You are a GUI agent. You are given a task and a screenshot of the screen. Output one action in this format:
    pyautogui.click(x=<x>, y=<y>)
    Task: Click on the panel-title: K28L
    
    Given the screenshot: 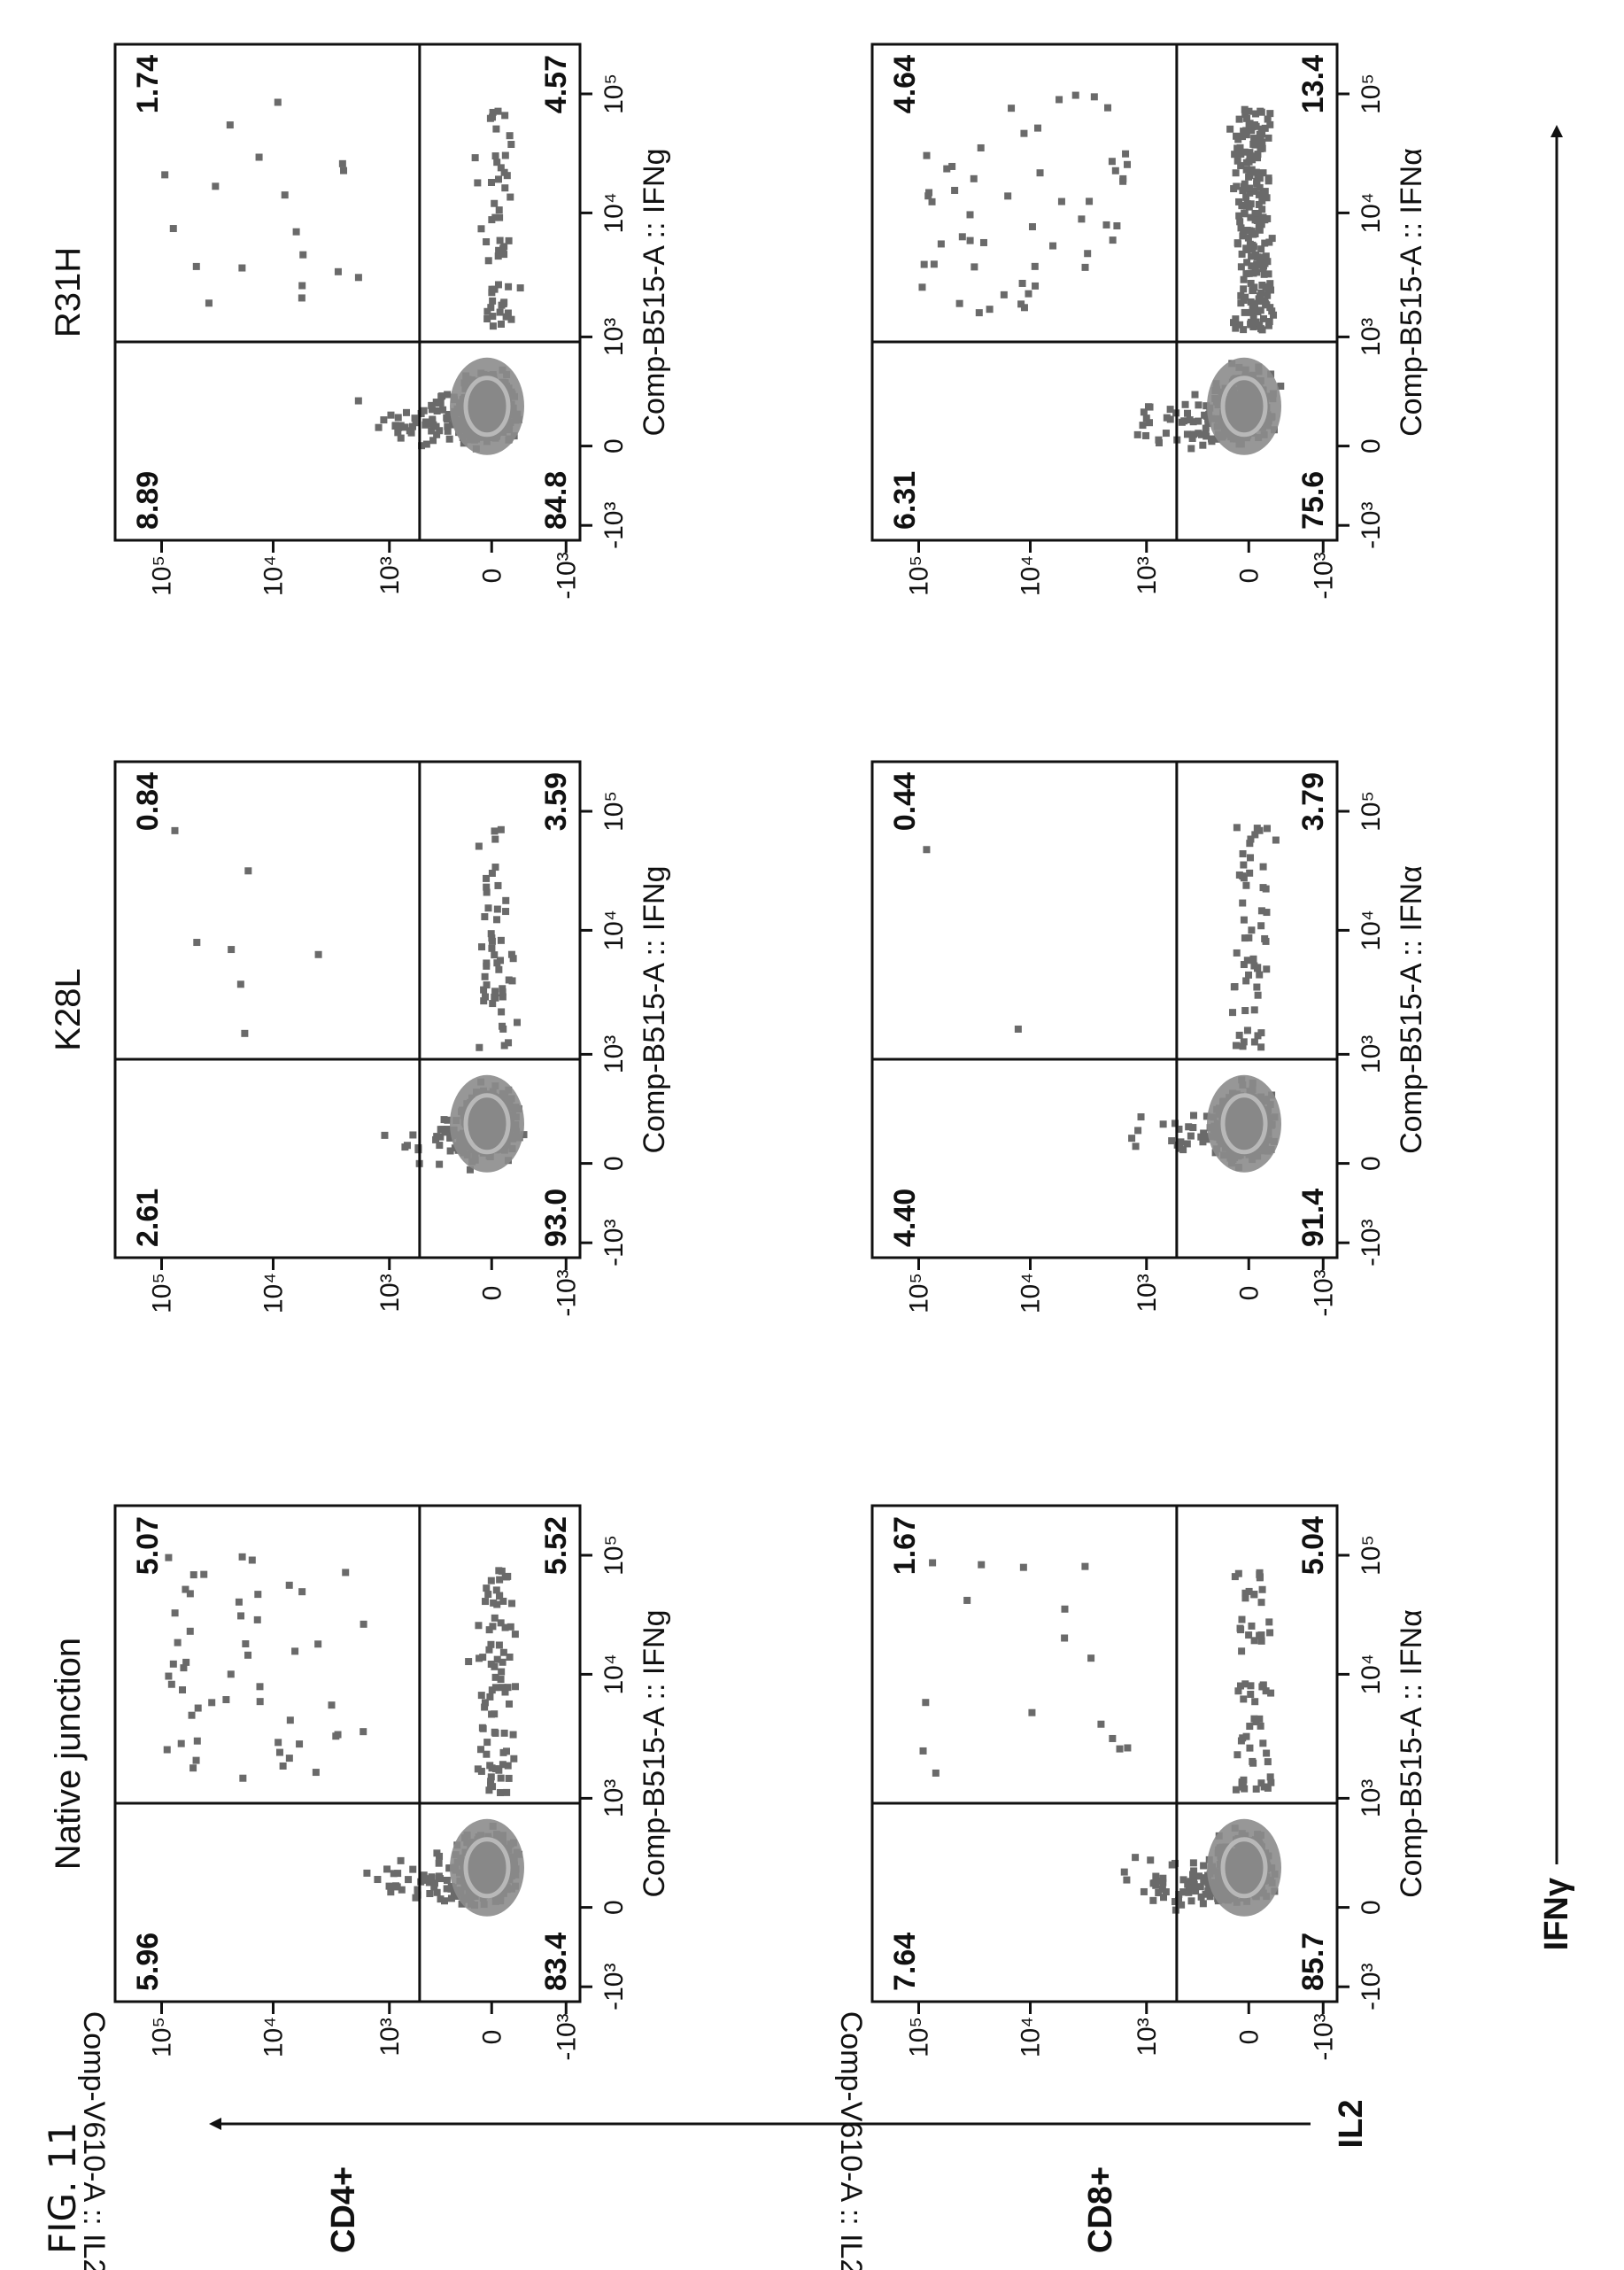 What is the action you would take?
    pyautogui.click(x=69, y=1009)
    